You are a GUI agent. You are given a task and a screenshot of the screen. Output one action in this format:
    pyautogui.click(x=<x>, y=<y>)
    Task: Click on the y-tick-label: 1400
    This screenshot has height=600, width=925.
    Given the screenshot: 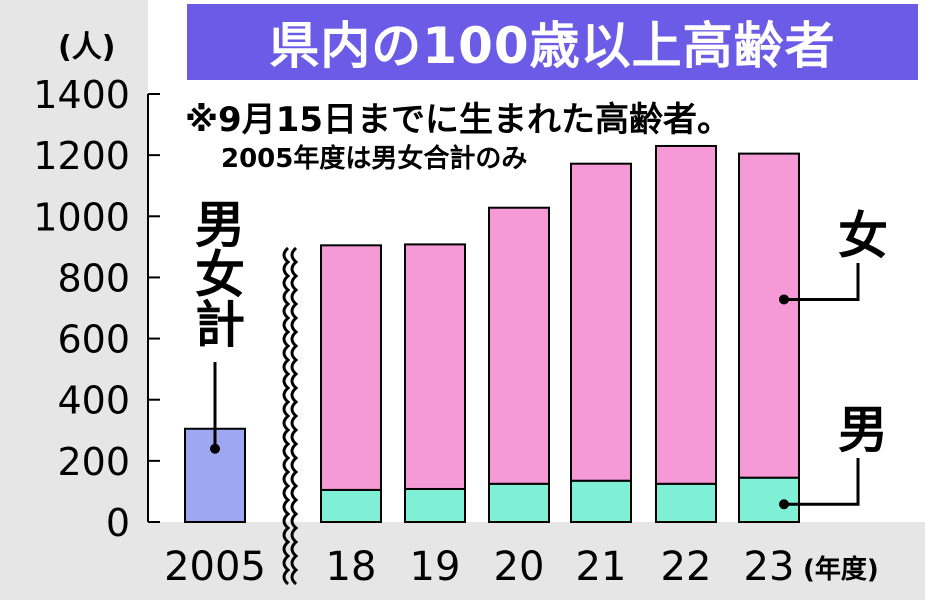 What is the action you would take?
    pyautogui.click(x=81, y=95)
    